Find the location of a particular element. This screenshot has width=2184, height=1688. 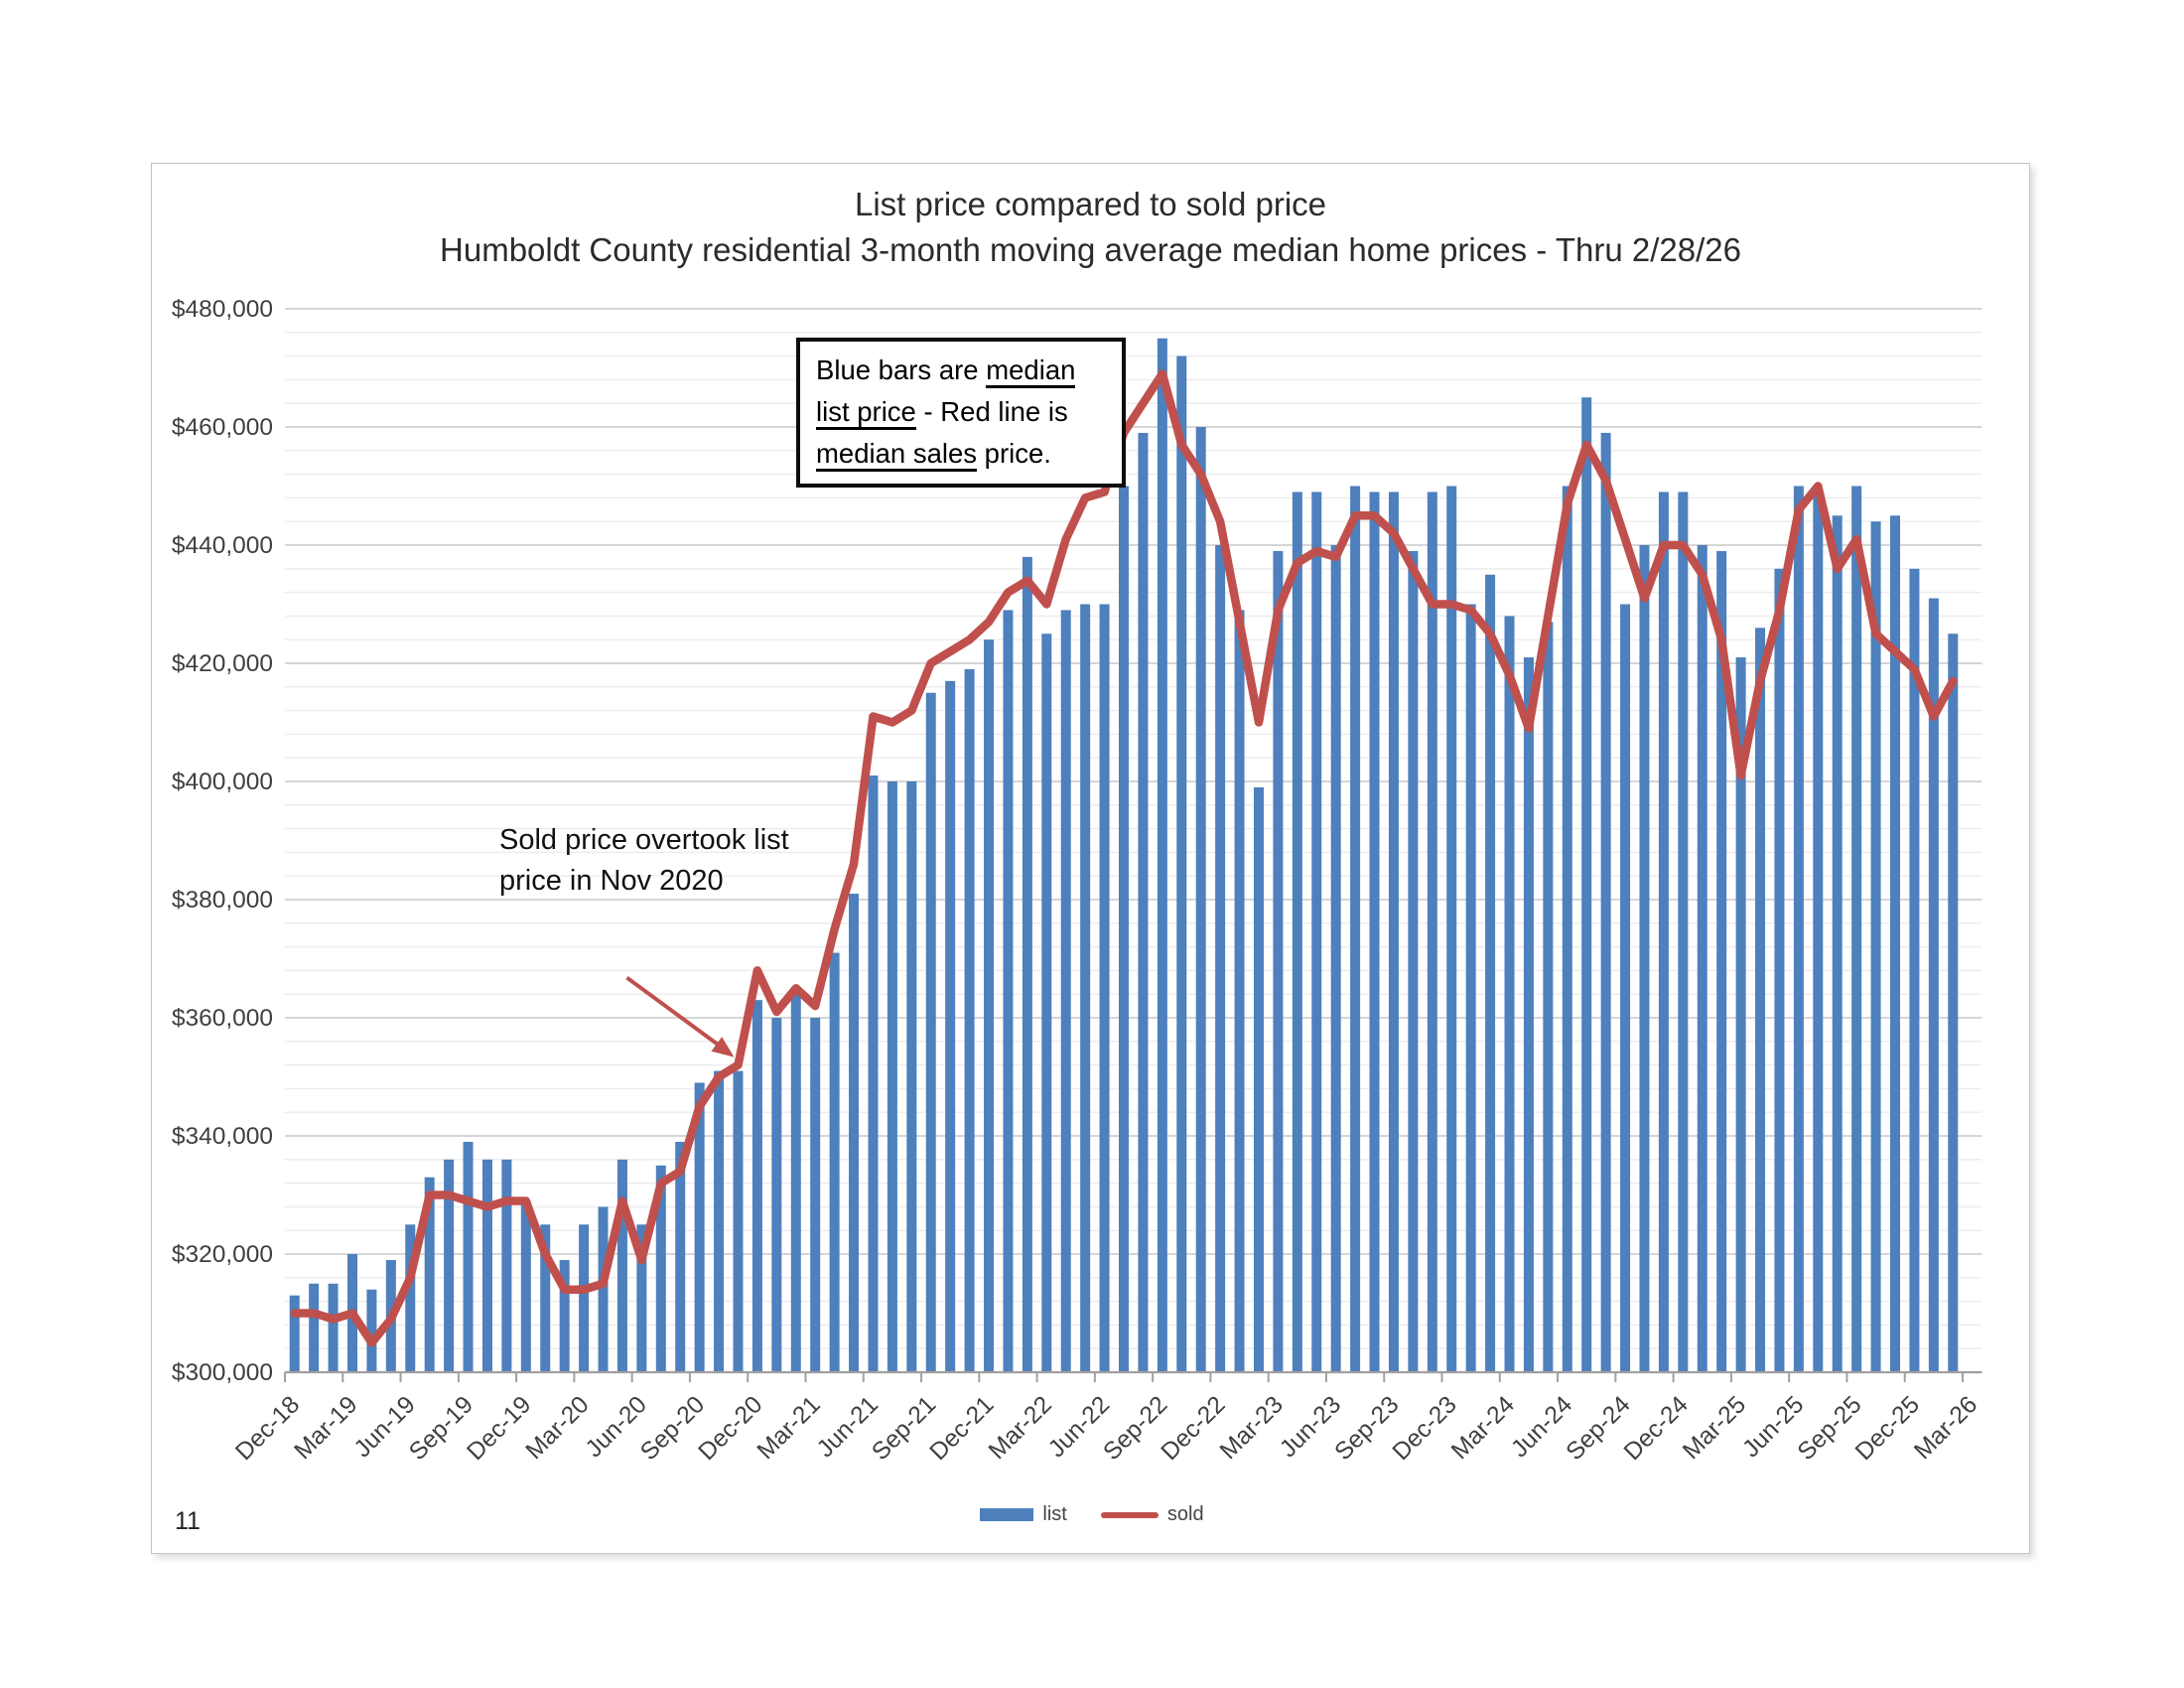

legend-item-list: list is located at coordinates (1023, 1514).